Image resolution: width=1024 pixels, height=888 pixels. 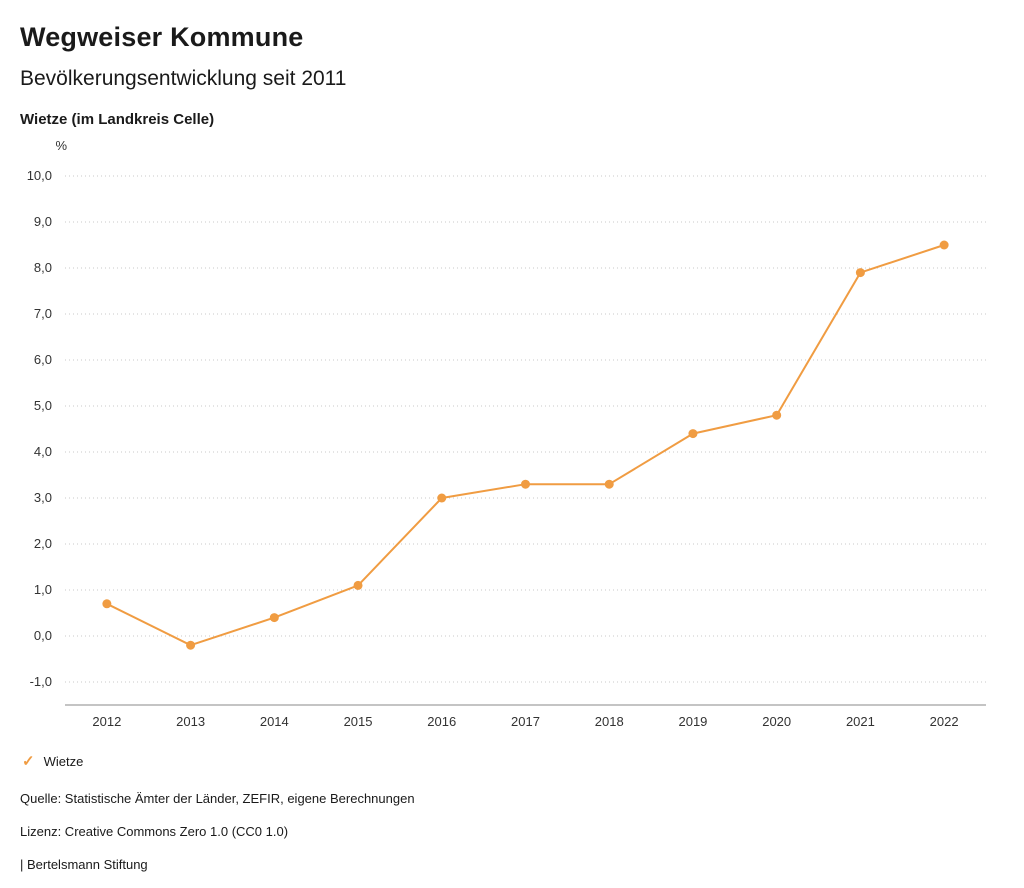 What do you see at coordinates (84, 864) in the screenshot?
I see `attribution-text: | Bertelsmann Stiftung` at bounding box center [84, 864].